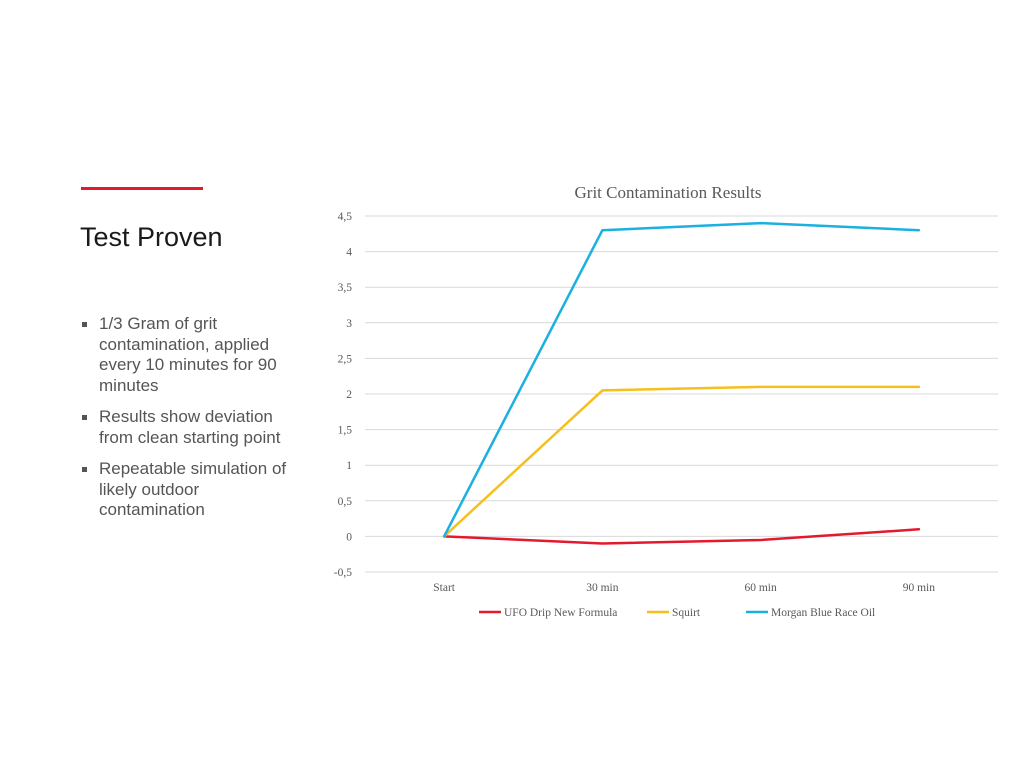 The image size is (1024, 768). I want to click on x-tick-label: 60 min, so click(760, 588).